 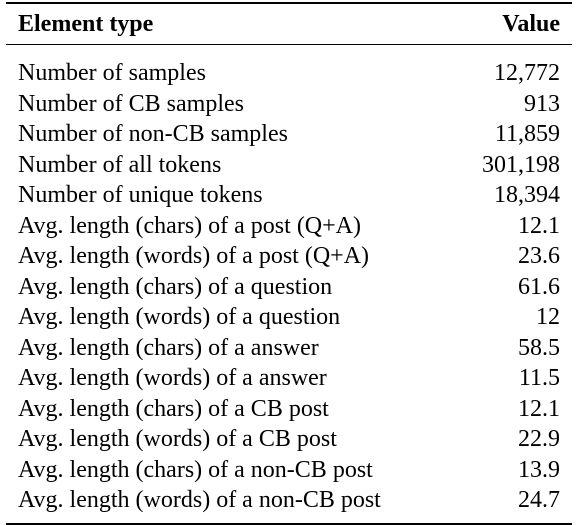 I want to click on row-value: 58.5, so click(x=539, y=347).